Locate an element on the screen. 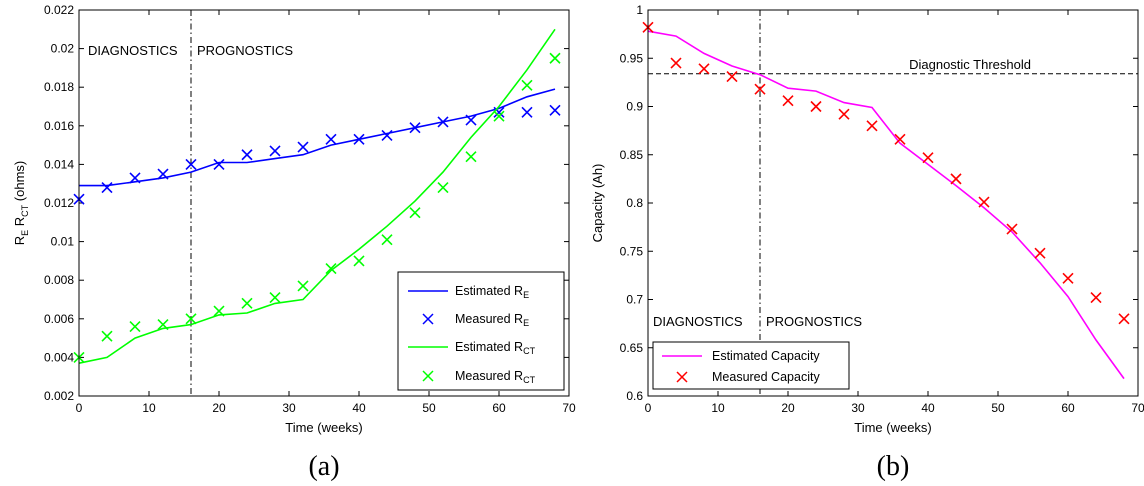  legend-item-estimated-capacity: Estimated Capacity is located at coordinates (741, 356).